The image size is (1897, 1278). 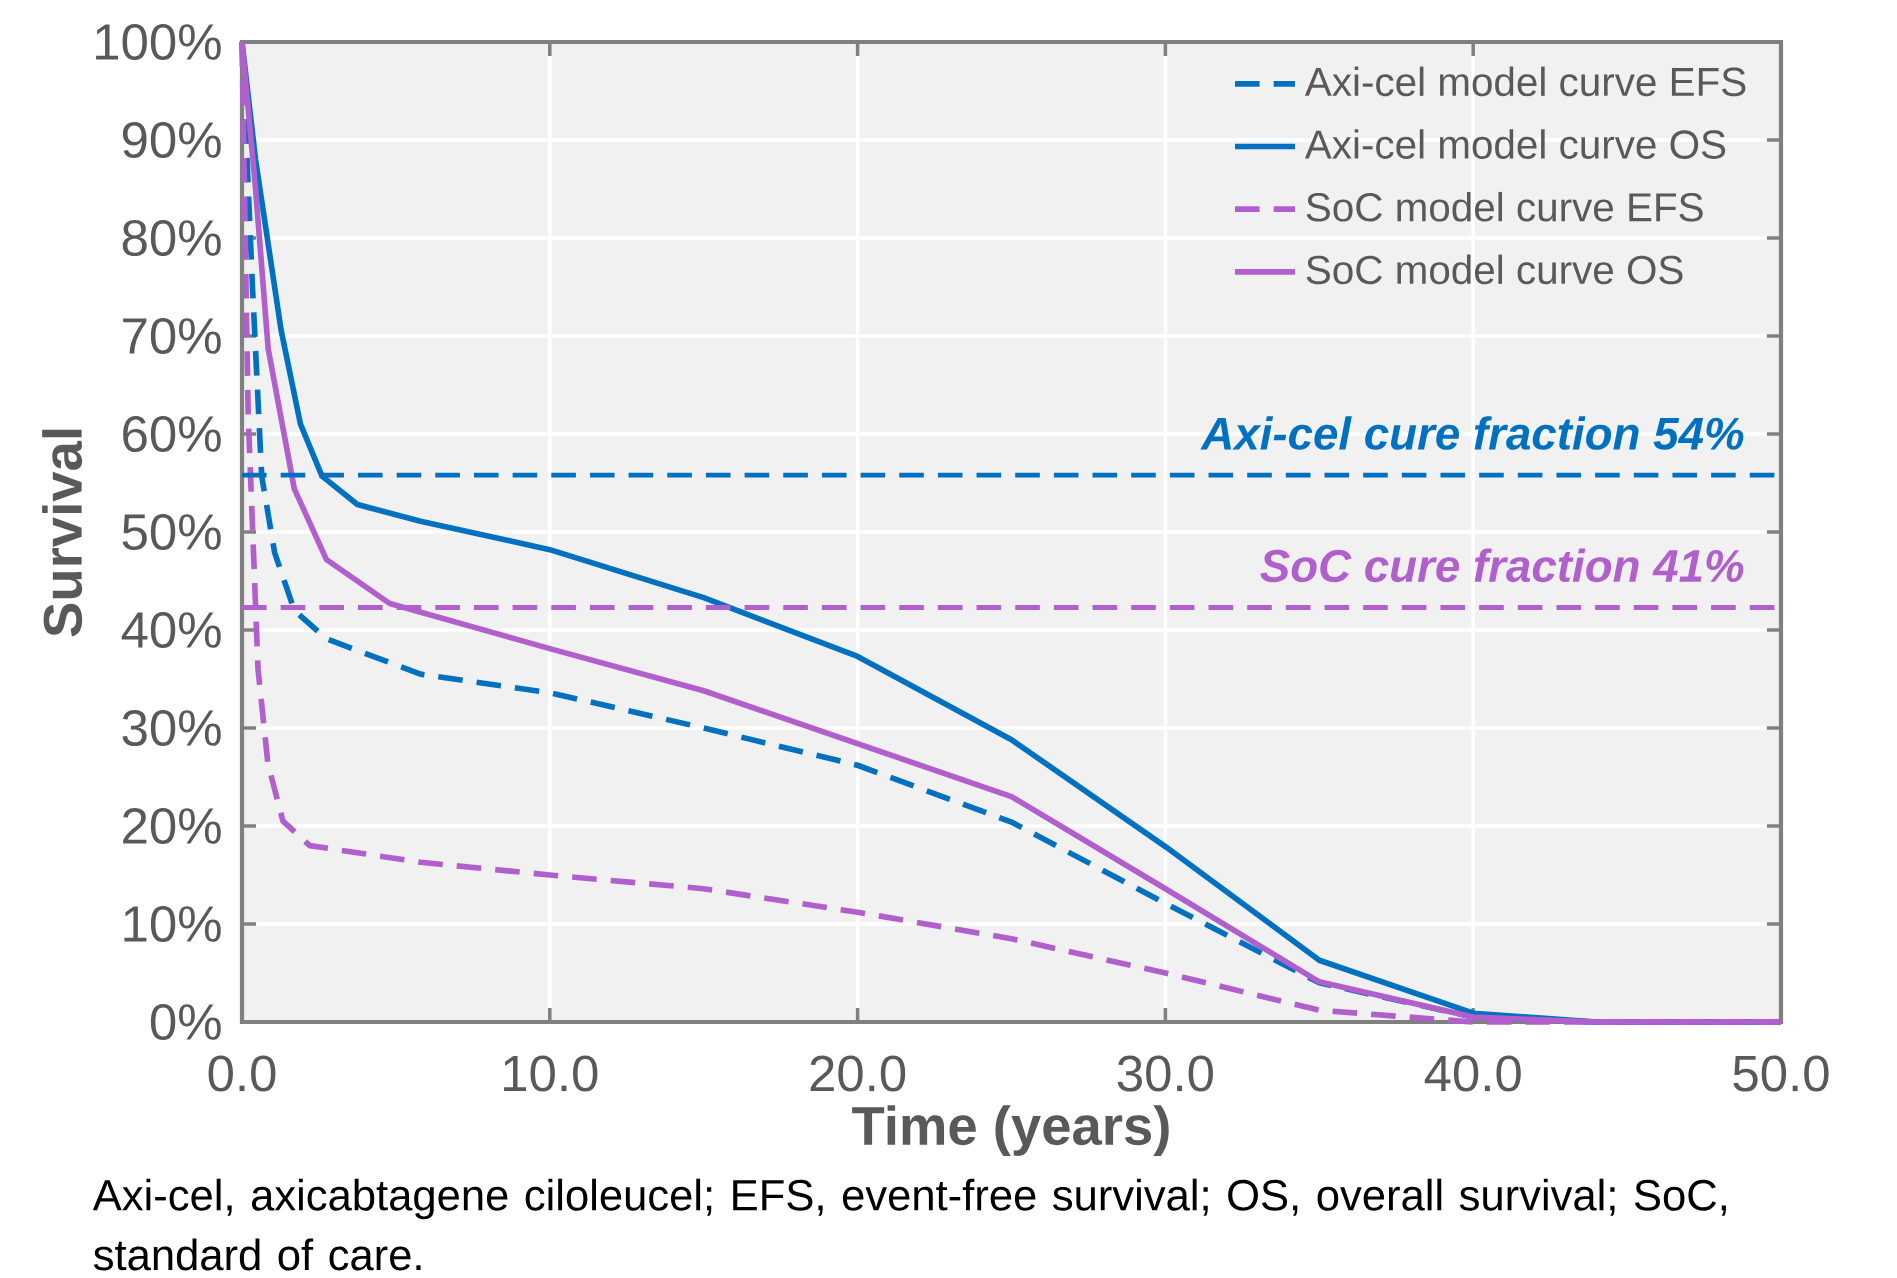 What do you see at coordinates (171, 532) in the screenshot?
I see `y-tick-label: 50%` at bounding box center [171, 532].